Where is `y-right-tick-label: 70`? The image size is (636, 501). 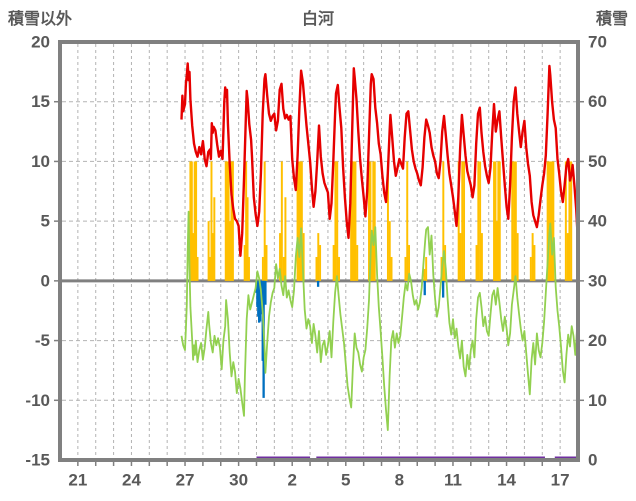 y-right-tick-label: 70 is located at coordinates (597, 42).